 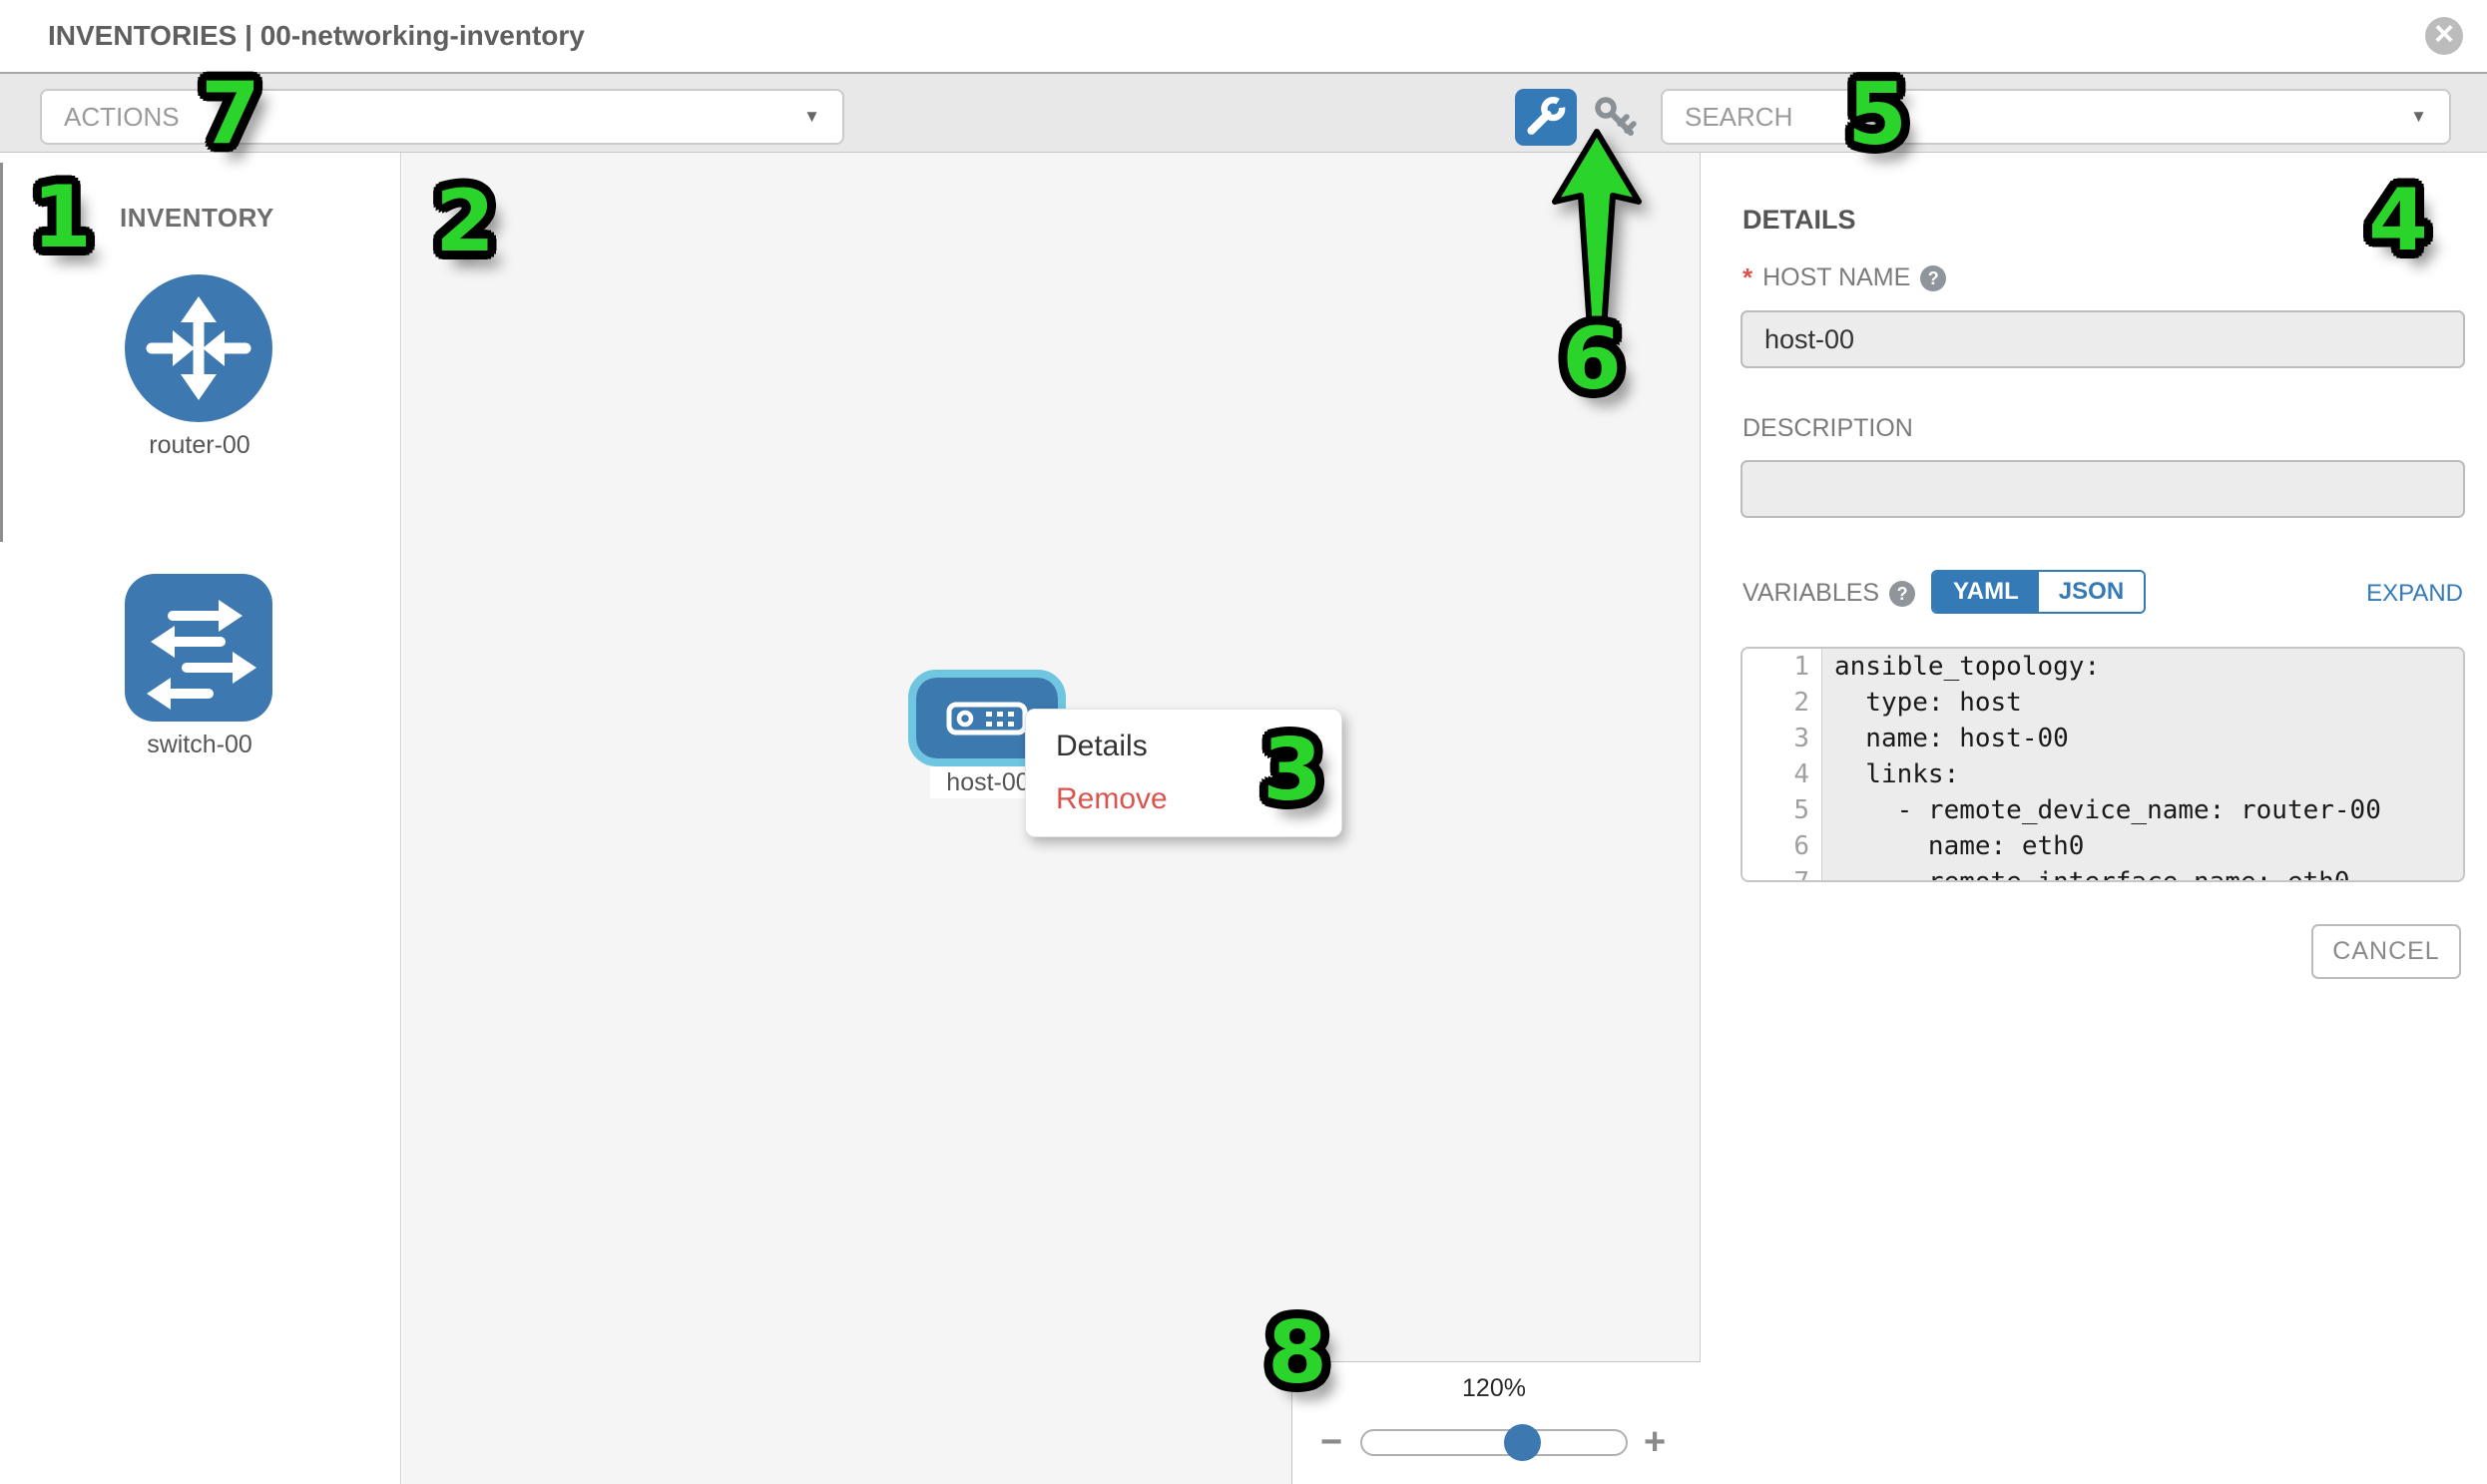 What do you see at coordinates (1494, 1388) in the screenshot?
I see `zoom-level-label: 120%` at bounding box center [1494, 1388].